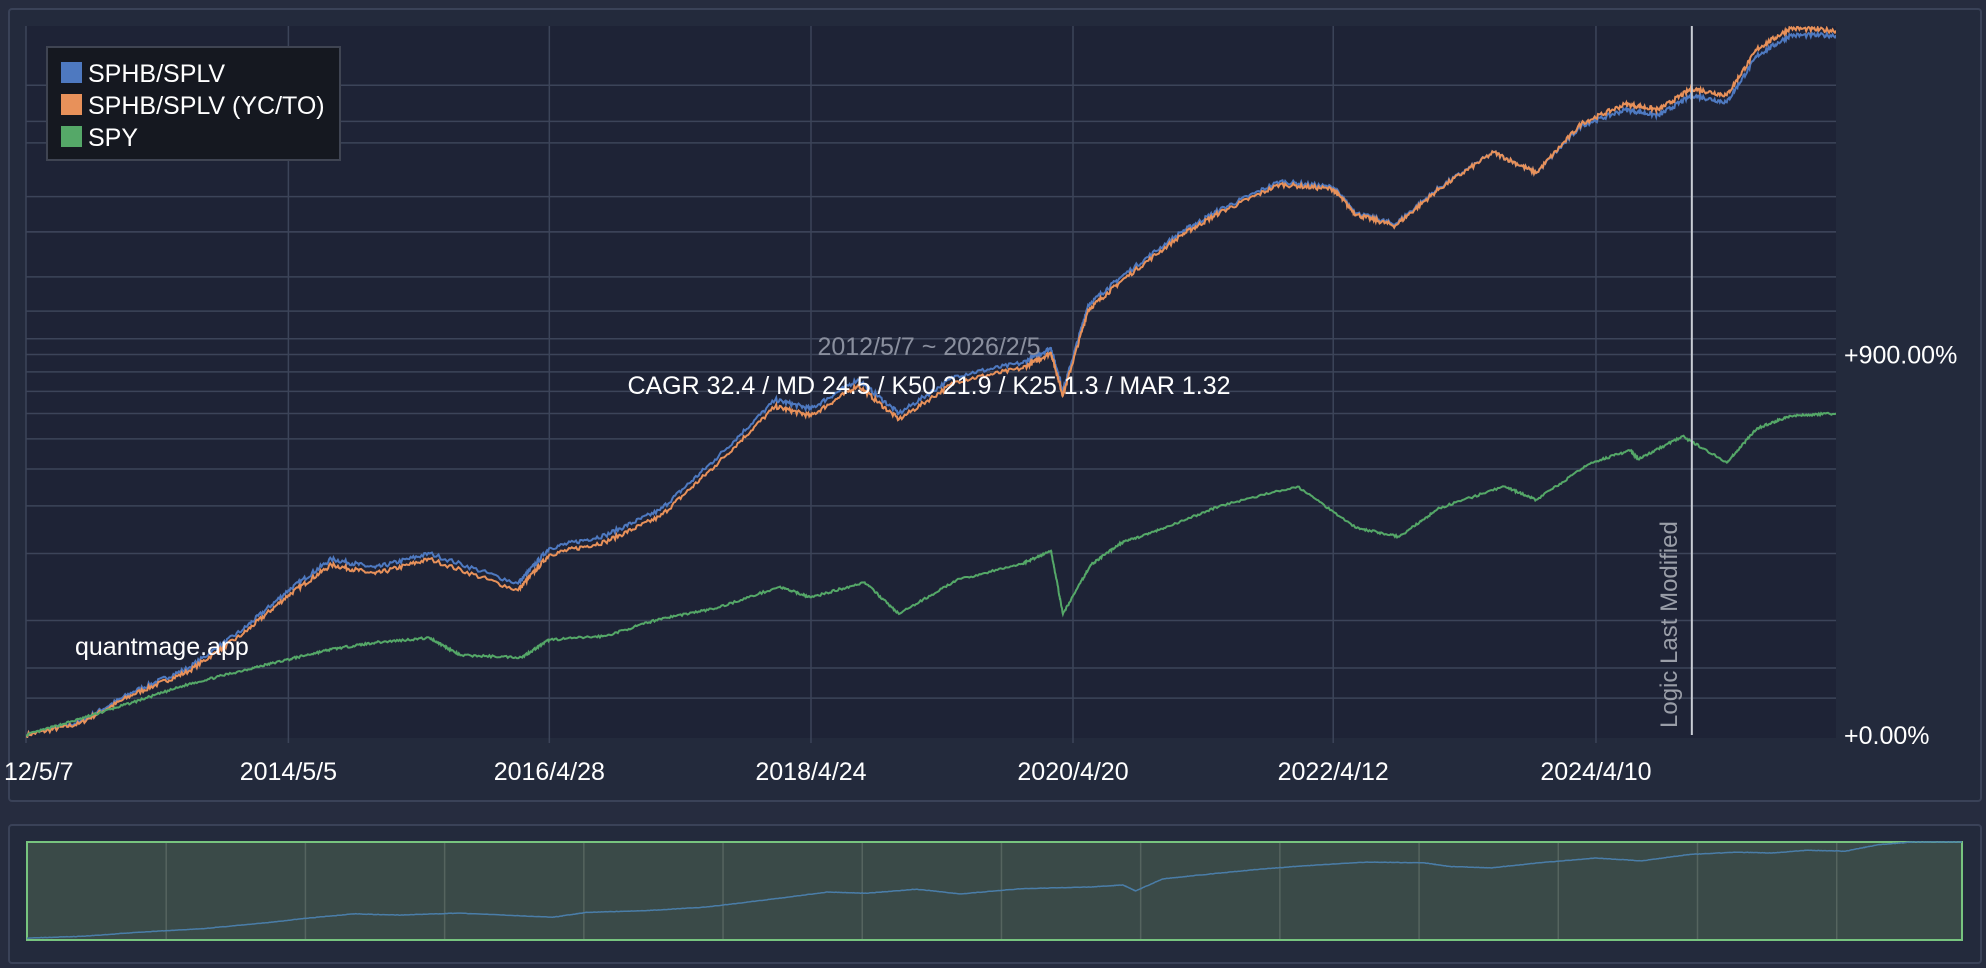  What do you see at coordinates (288, 772) in the screenshot?
I see `x-tick-label: 2014/5/5` at bounding box center [288, 772].